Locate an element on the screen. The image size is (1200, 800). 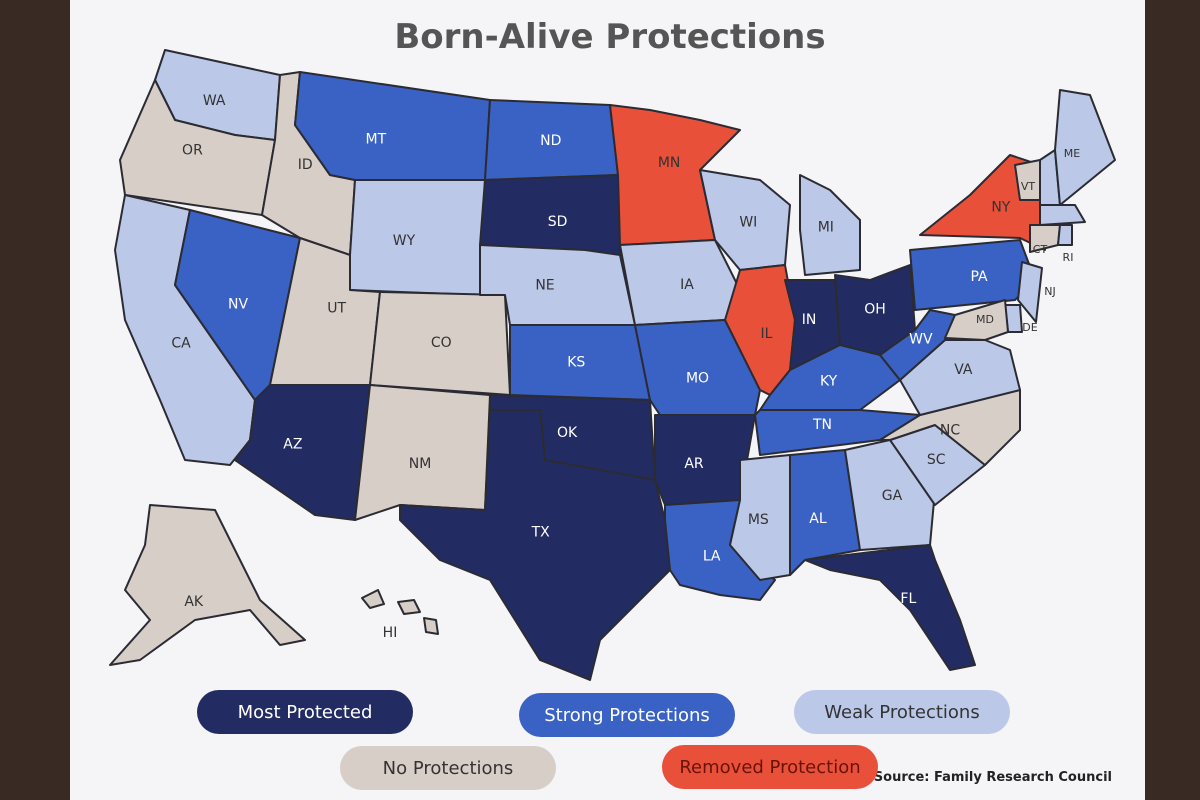
state-label: OH is located at coordinates (875, 309).